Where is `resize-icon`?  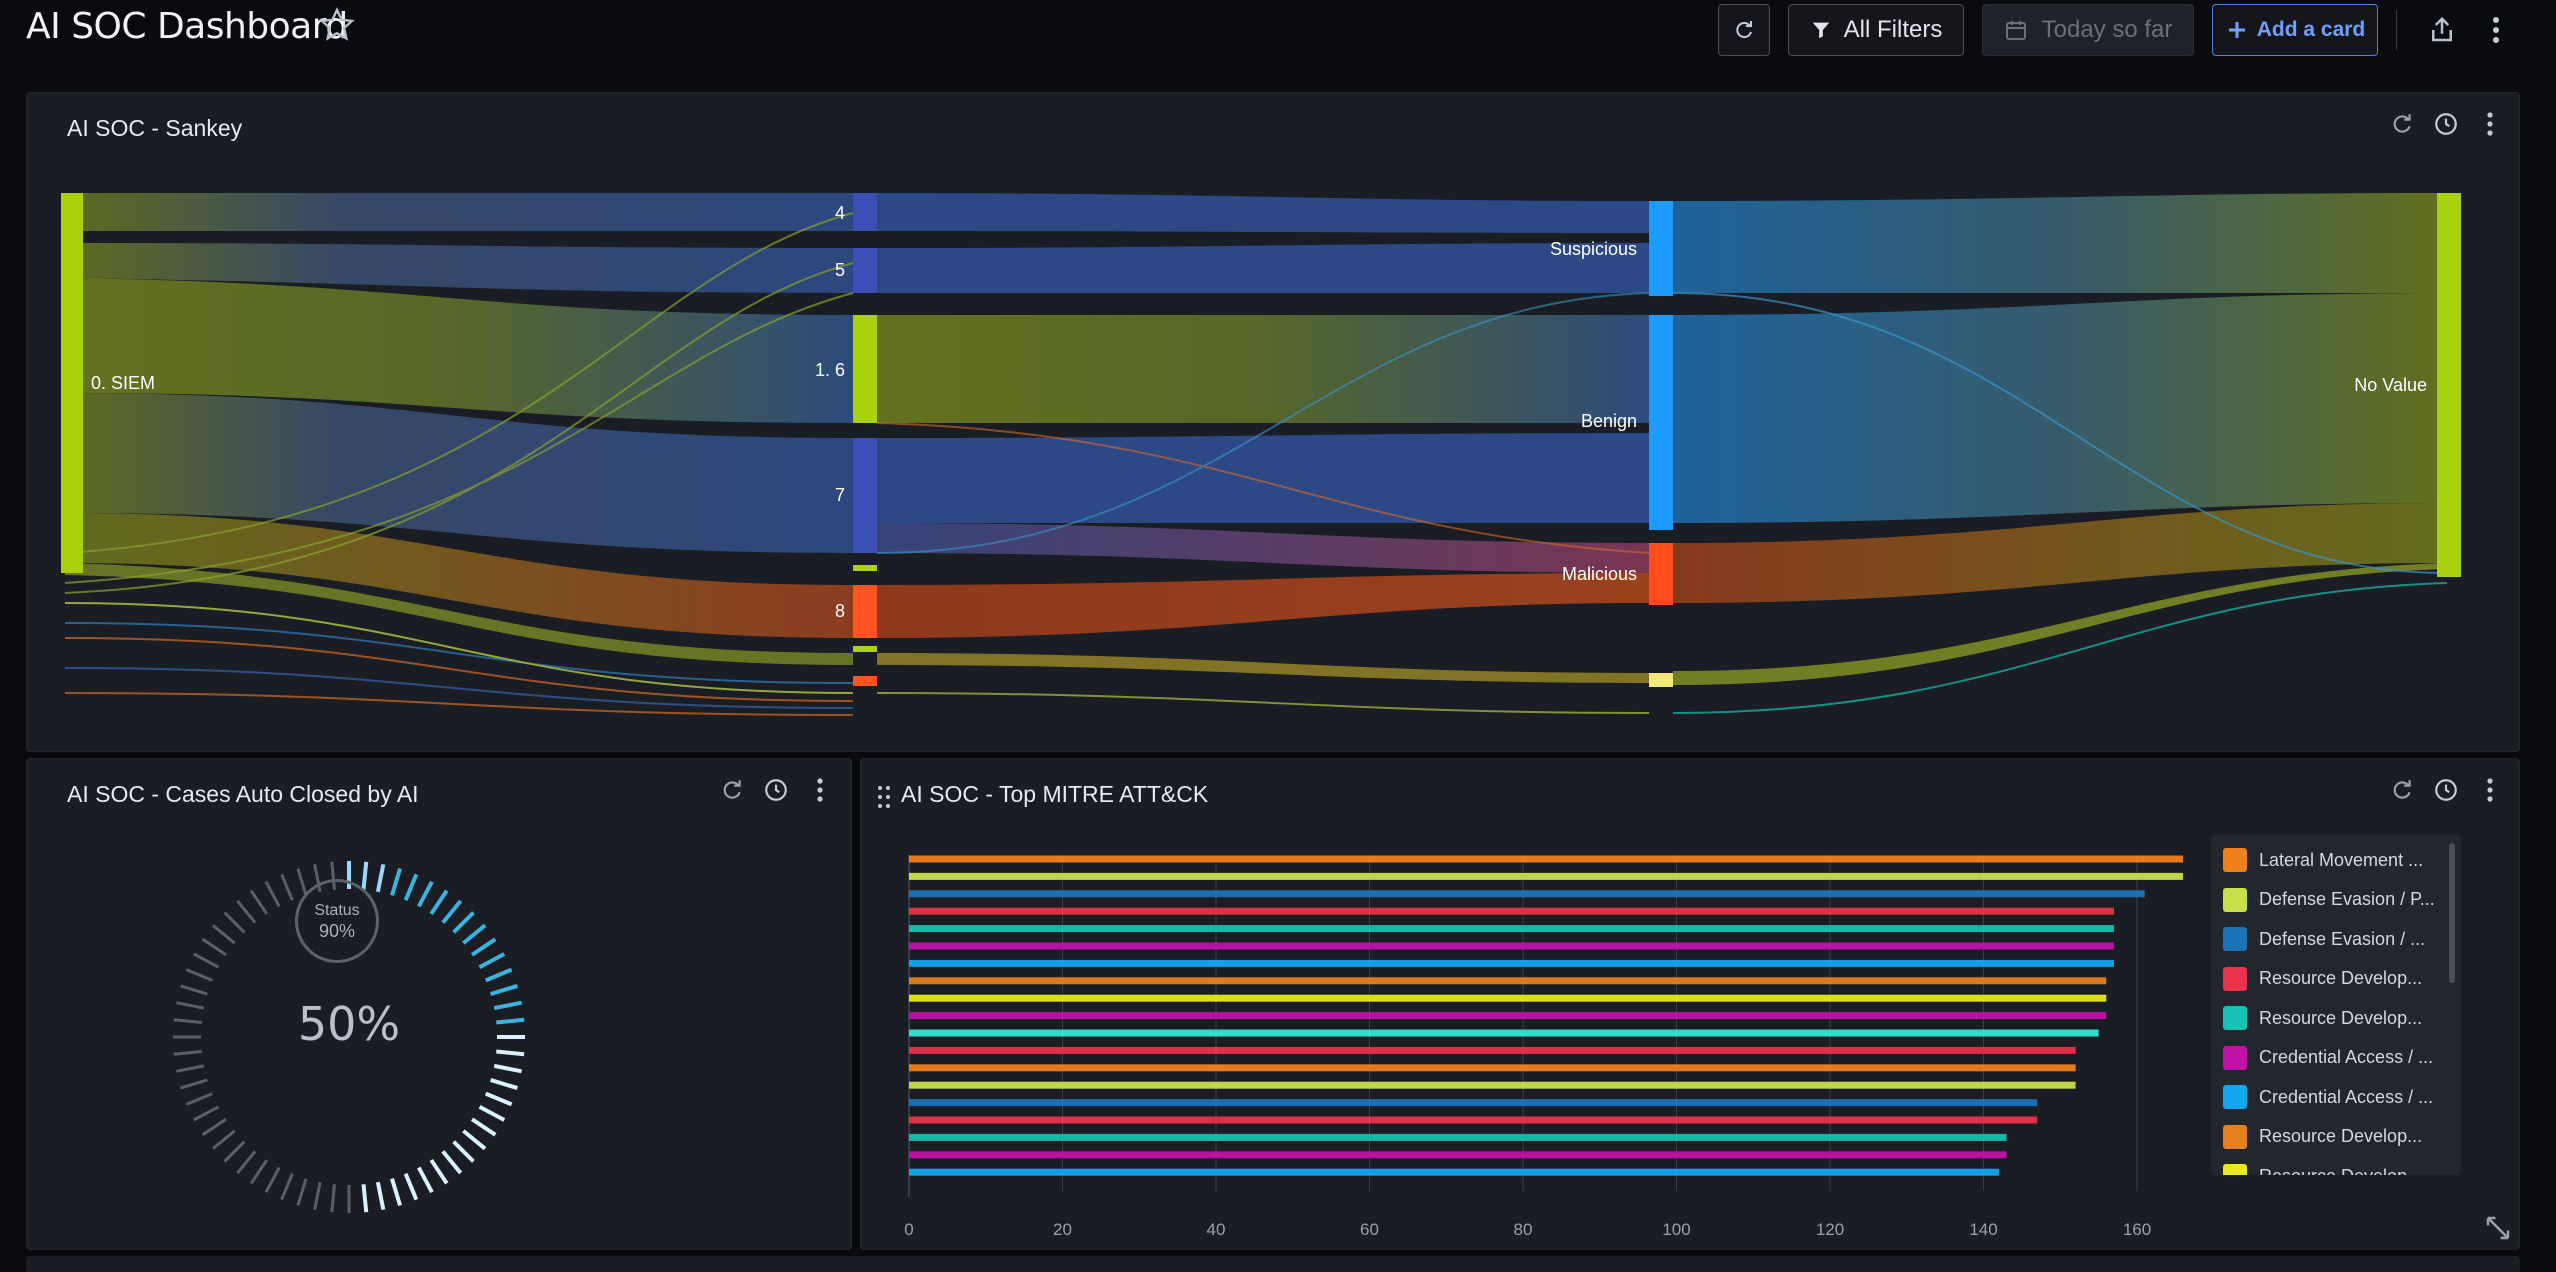 resize-icon is located at coordinates (2498, 1228).